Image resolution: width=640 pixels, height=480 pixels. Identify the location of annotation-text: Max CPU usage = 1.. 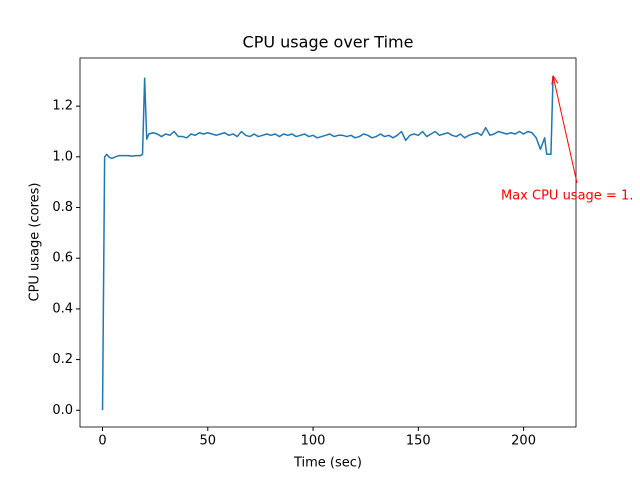
(567, 196).